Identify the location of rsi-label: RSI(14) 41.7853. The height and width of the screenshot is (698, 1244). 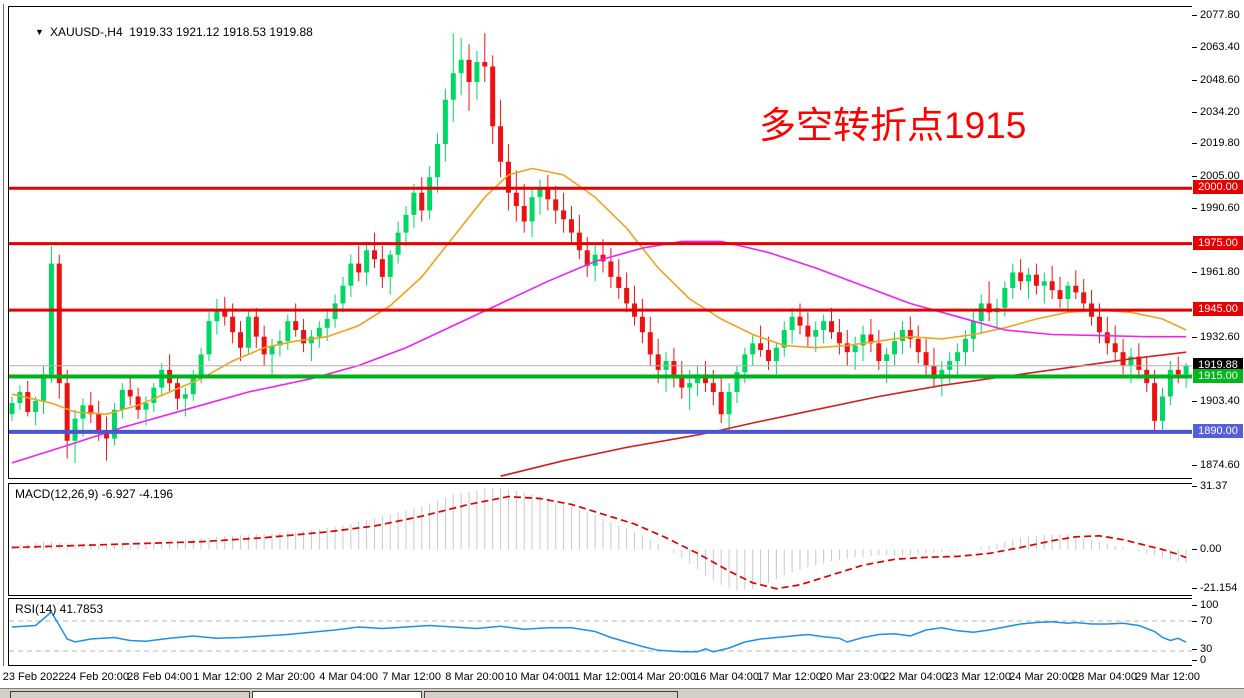
(59, 609).